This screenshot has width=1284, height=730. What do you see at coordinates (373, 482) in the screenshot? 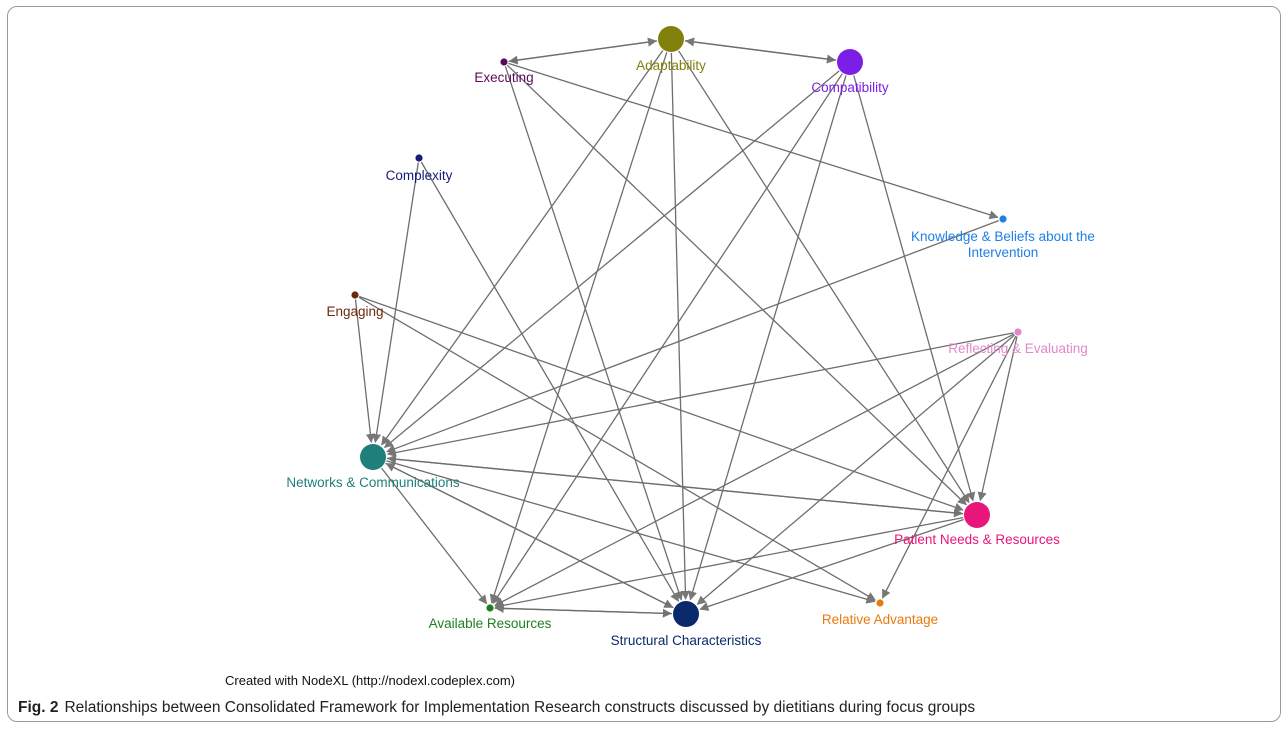
I see `node-label-networks: Networks & Communications` at bounding box center [373, 482].